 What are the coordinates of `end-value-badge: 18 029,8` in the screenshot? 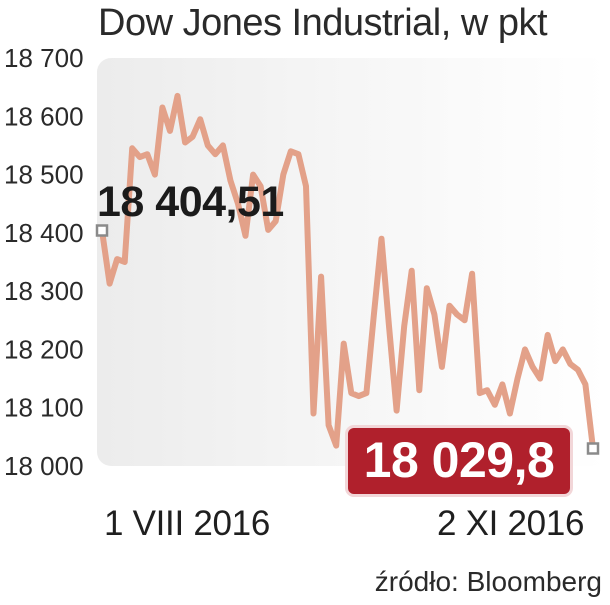 It's located at (459, 461).